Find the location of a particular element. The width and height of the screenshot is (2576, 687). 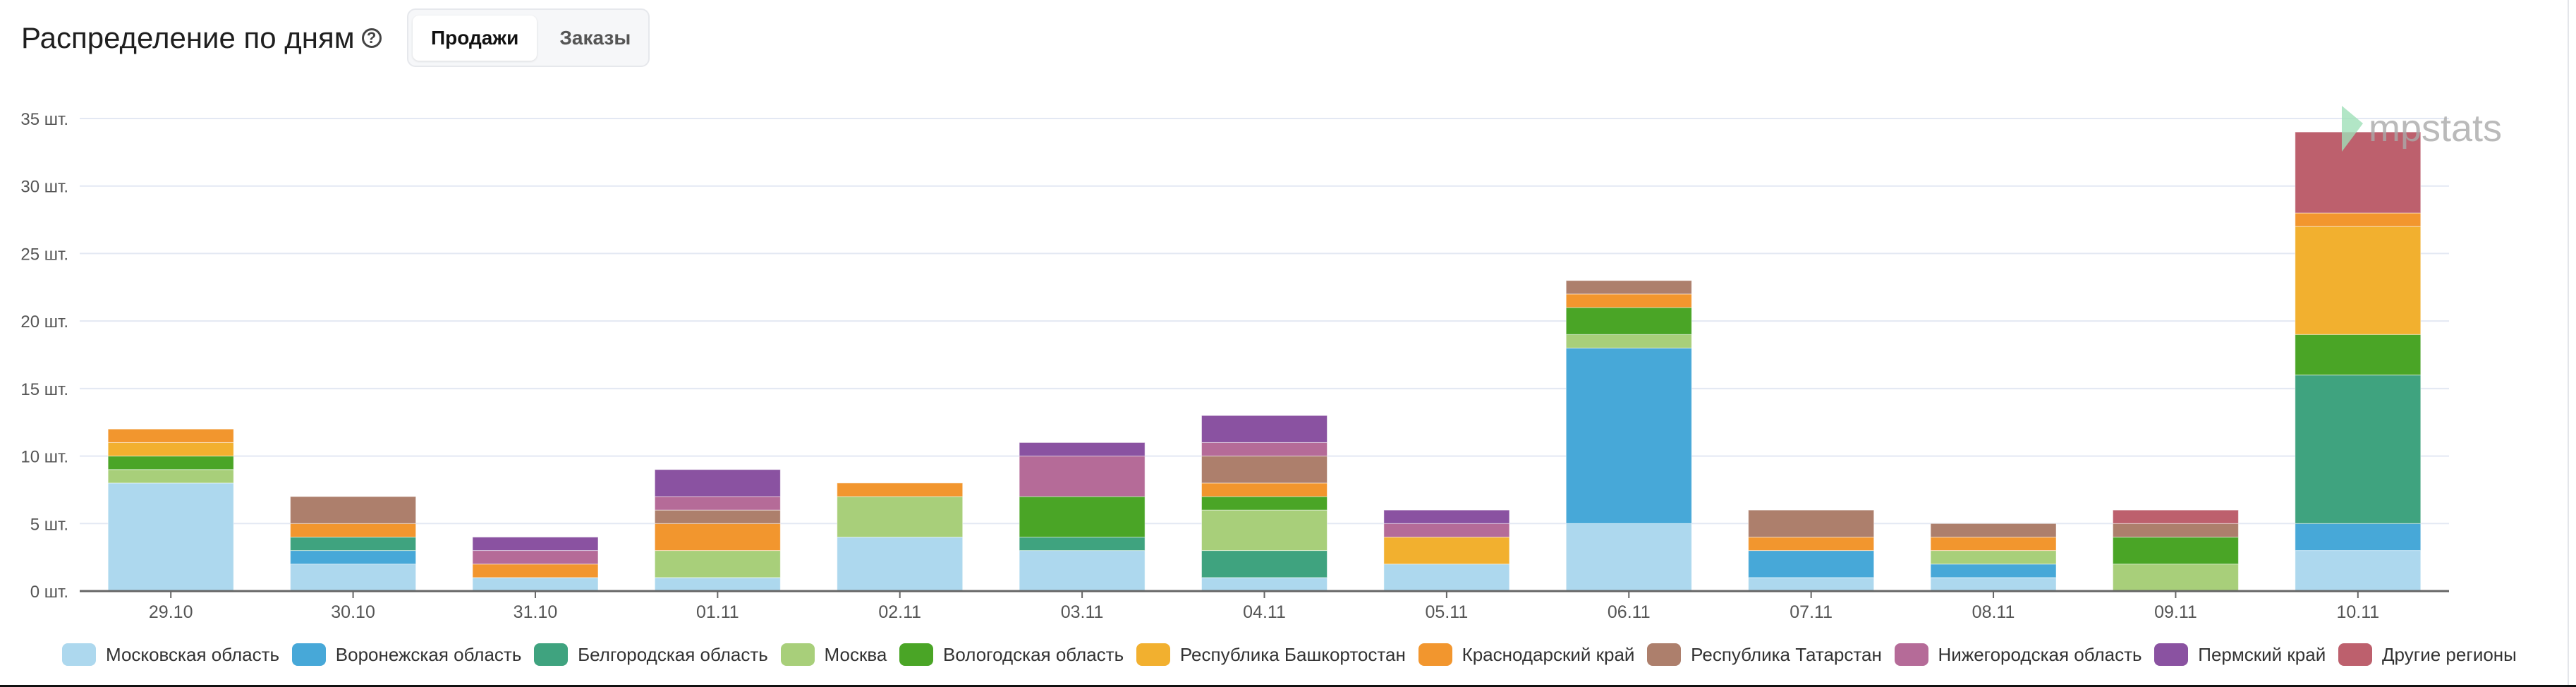

y-tick-label: 35 шт. is located at coordinates (44, 120).